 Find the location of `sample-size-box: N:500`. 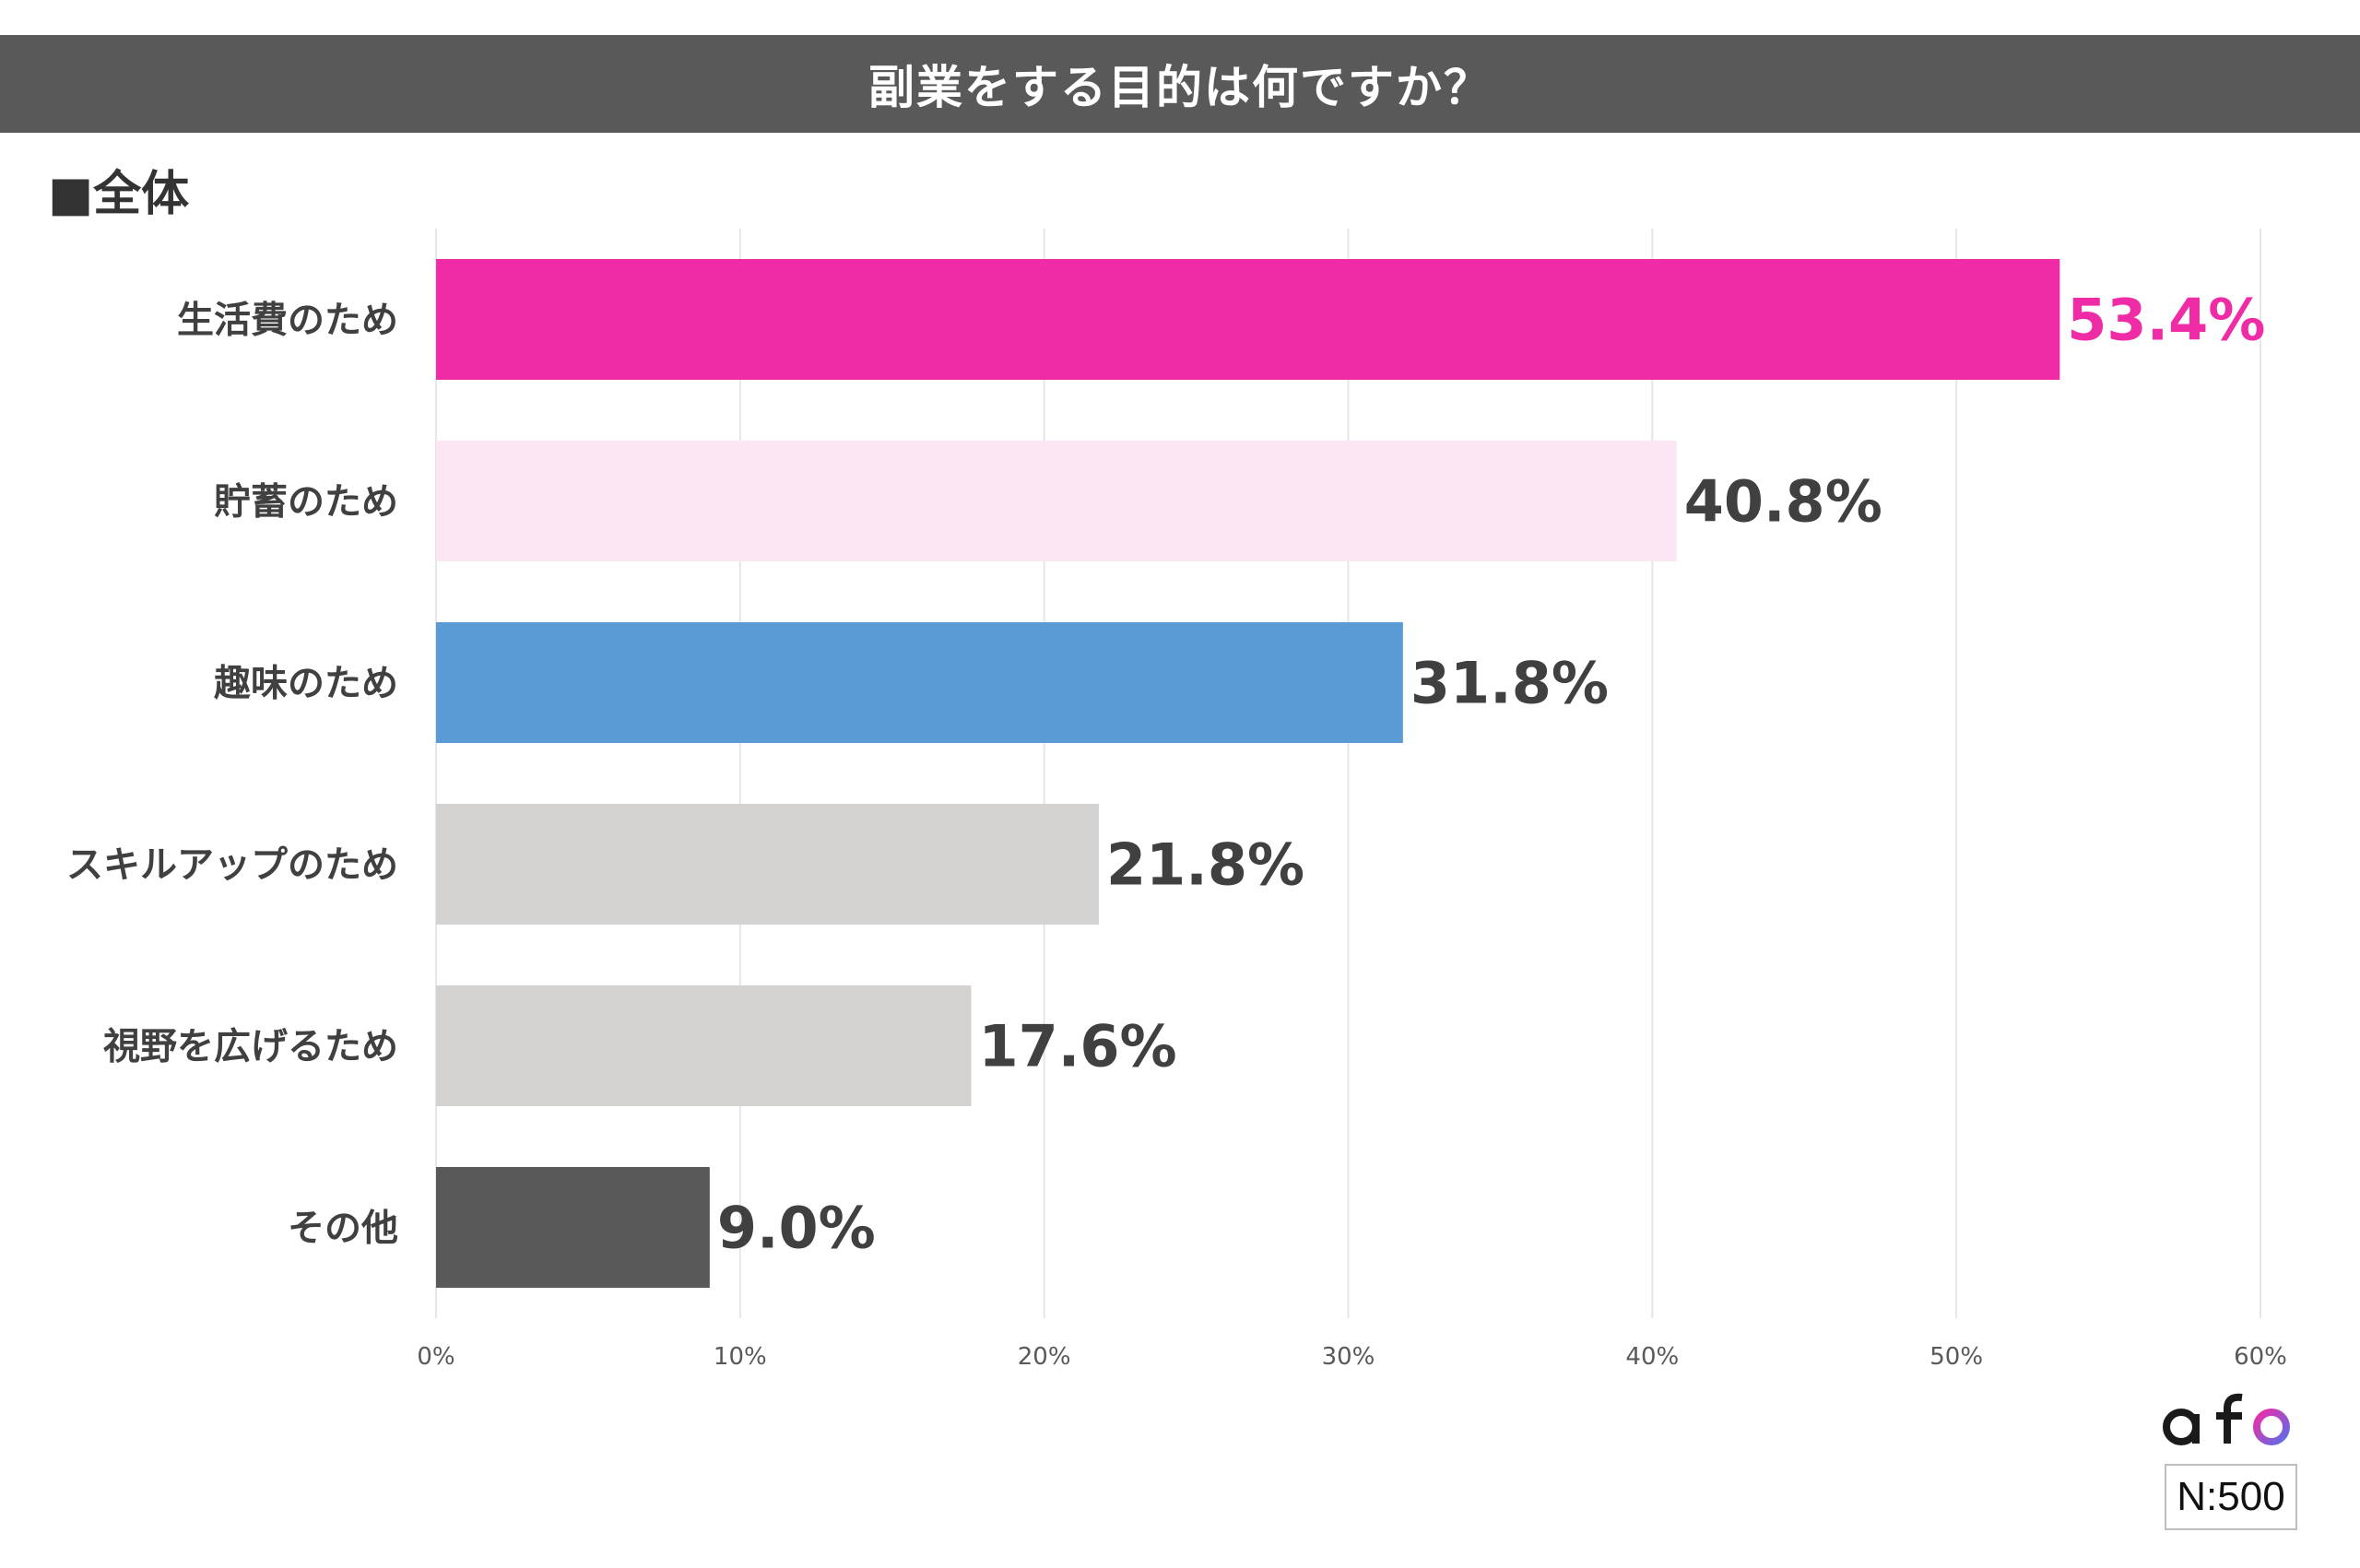

sample-size-box: N:500 is located at coordinates (2231, 1497).